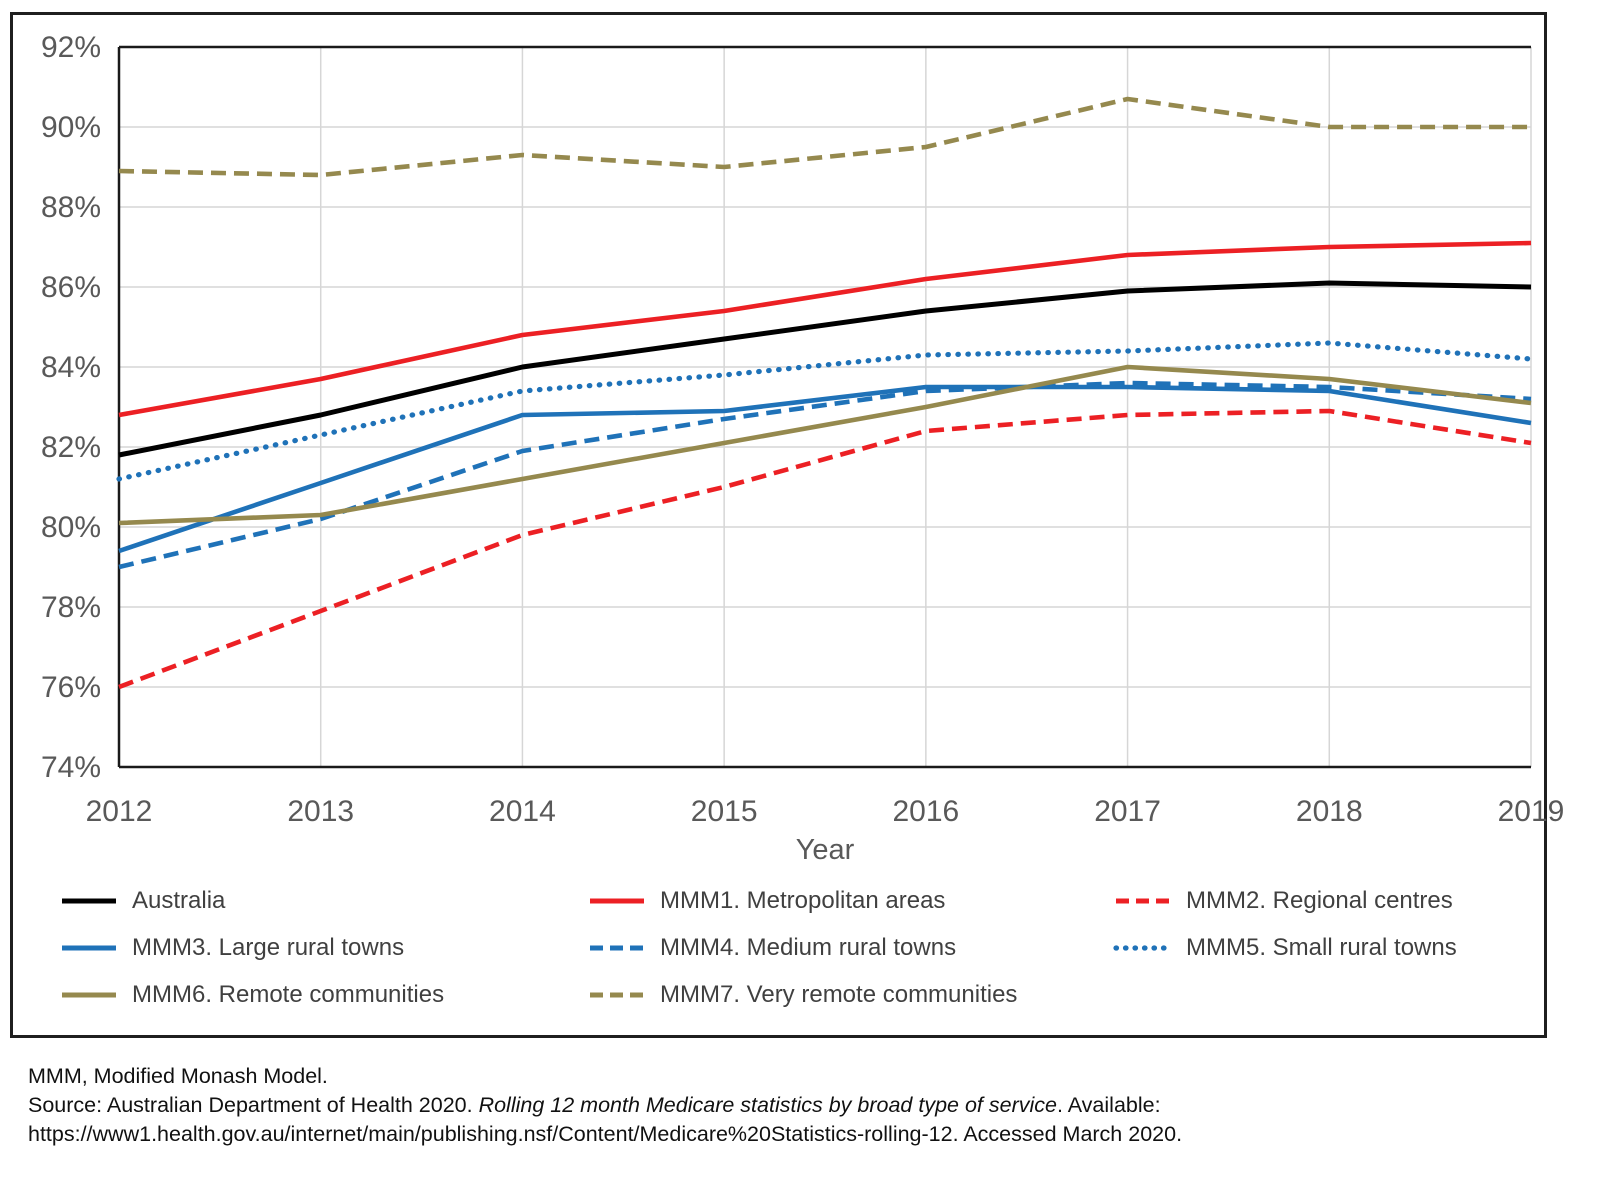 The height and width of the screenshot is (1177, 1600). I want to click on y-axis-ticks: 92% 90% 88% 86% 84% 82% 80% 78% 76% 74%, so click(71, 407).